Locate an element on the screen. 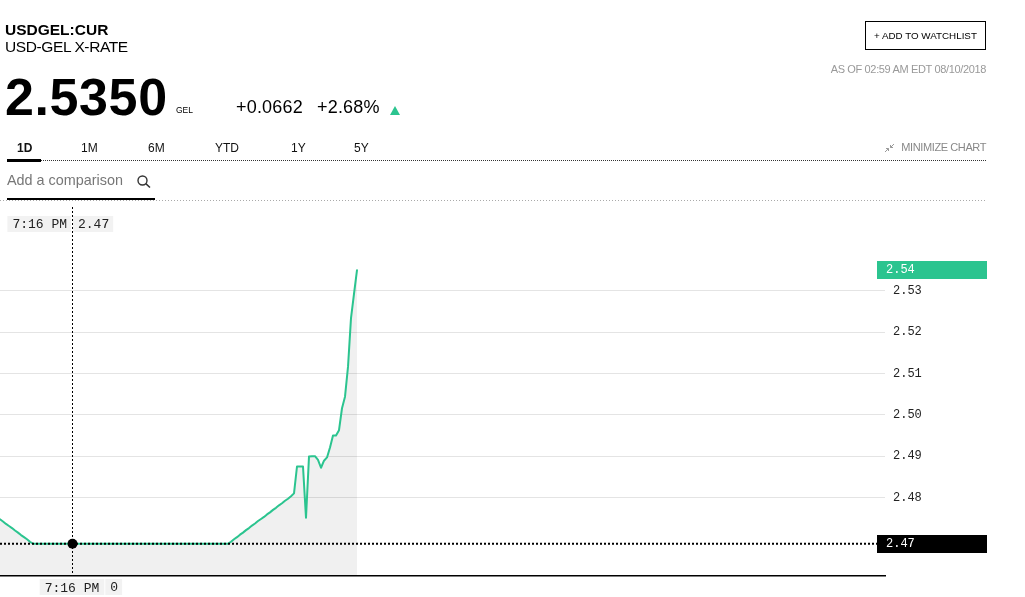  text: 5Y is located at coordinates (361, 147).